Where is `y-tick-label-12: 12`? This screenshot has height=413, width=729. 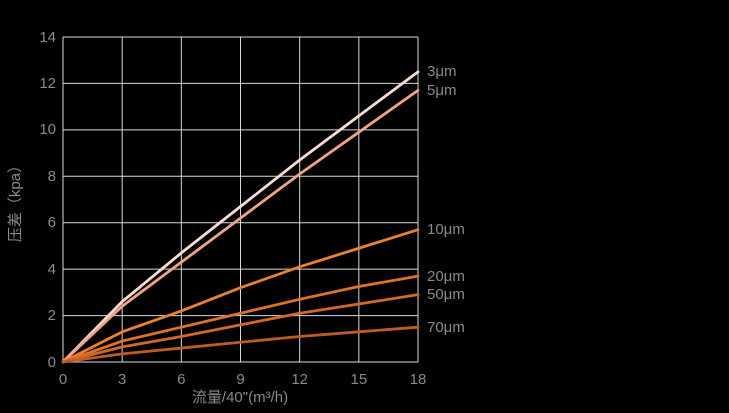
y-tick-label-12: 12 is located at coordinates (47, 83).